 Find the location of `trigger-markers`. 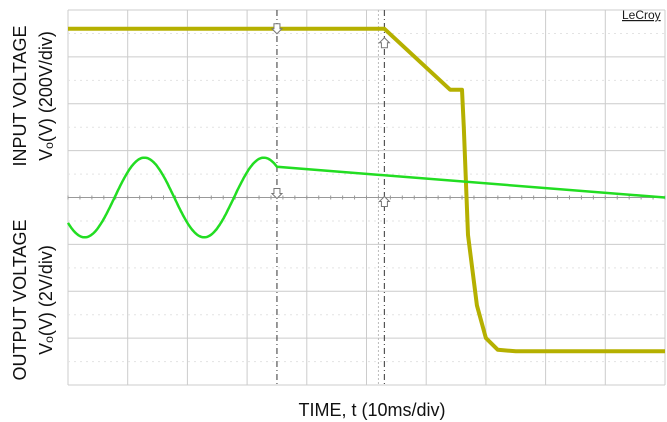

trigger-markers is located at coordinates (330, 115).